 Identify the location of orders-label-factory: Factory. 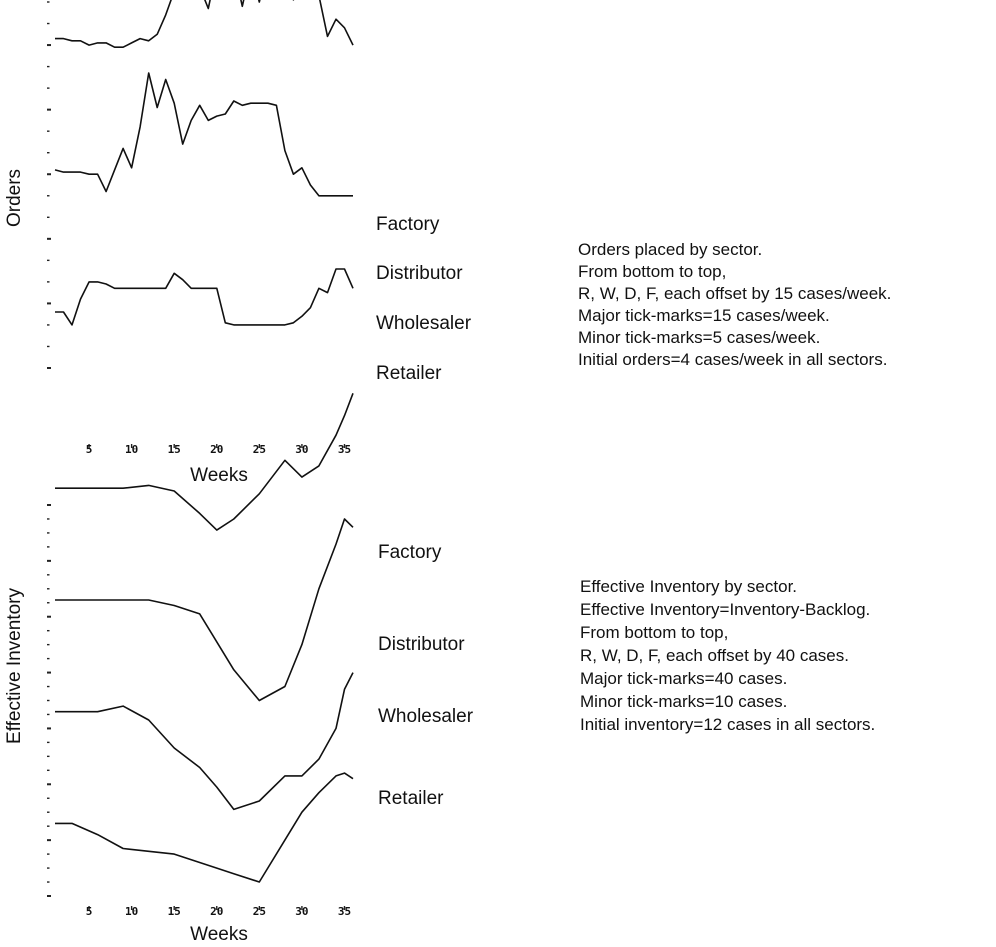
(408, 224).